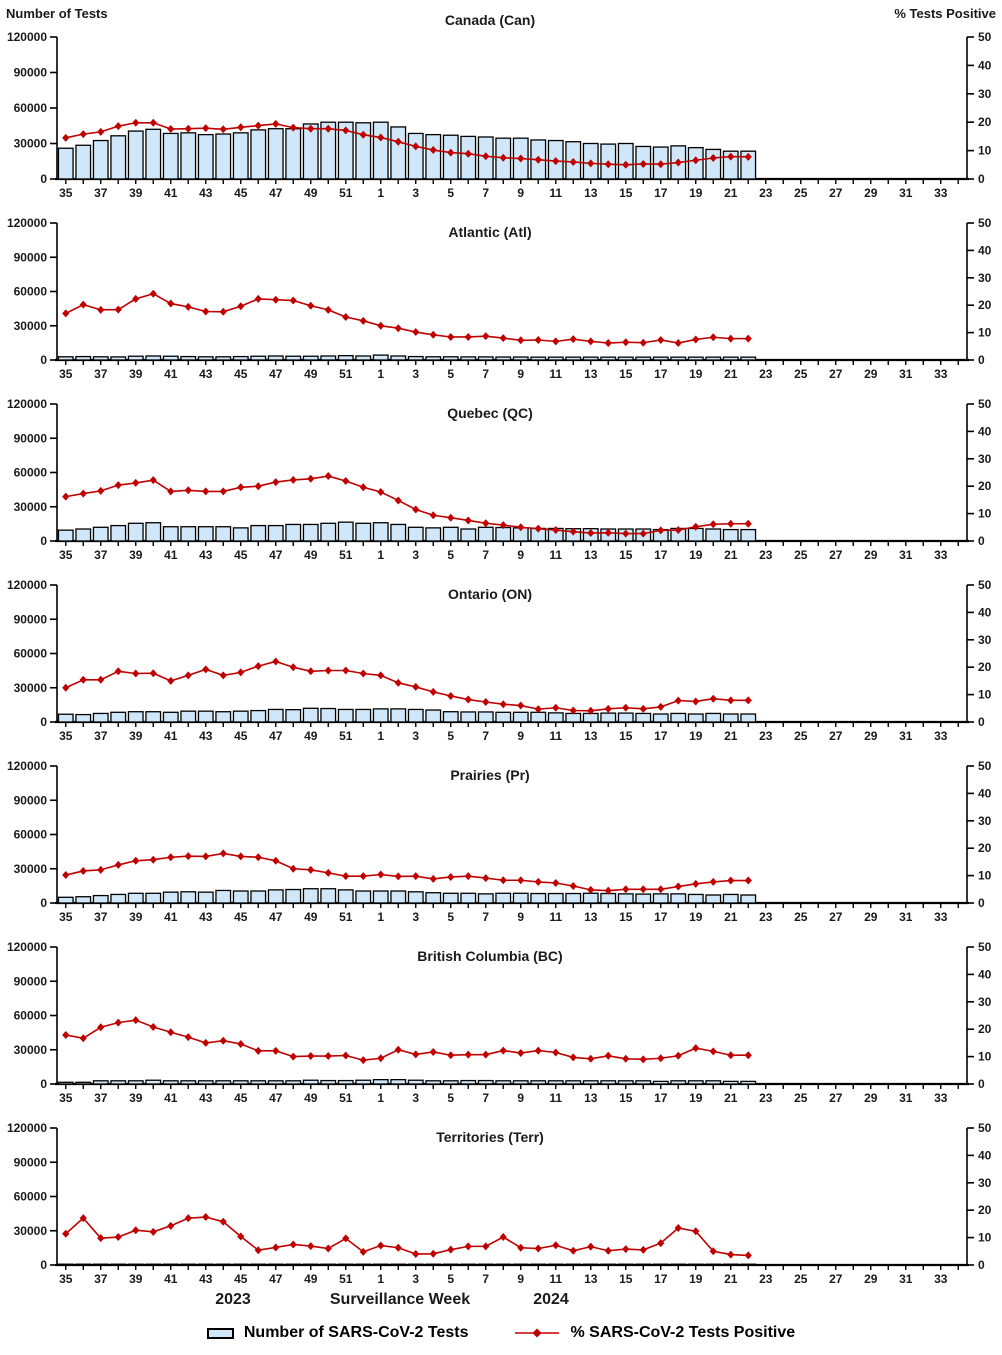 The height and width of the screenshot is (1355, 1002). What do you see at coordinates (490, 594) in the screenshot?
I see `svg-text: Ontario (ON)` at bounding box center [490, 594].